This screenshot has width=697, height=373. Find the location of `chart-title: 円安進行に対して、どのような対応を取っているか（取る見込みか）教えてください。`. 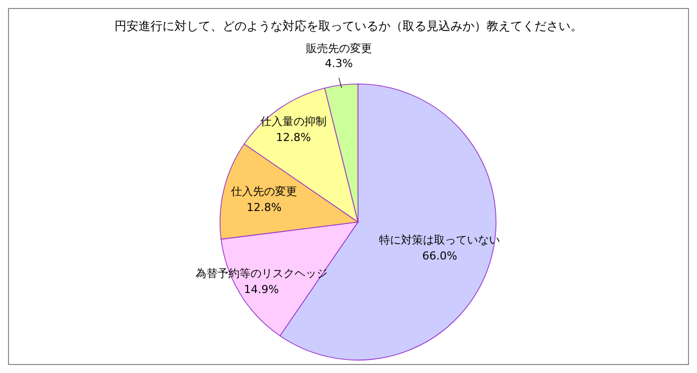

chart-title: 円安進行に対して、どのような対応を取っているか（取る見込みか）教えてください。 is located at coordinates (348, 26).